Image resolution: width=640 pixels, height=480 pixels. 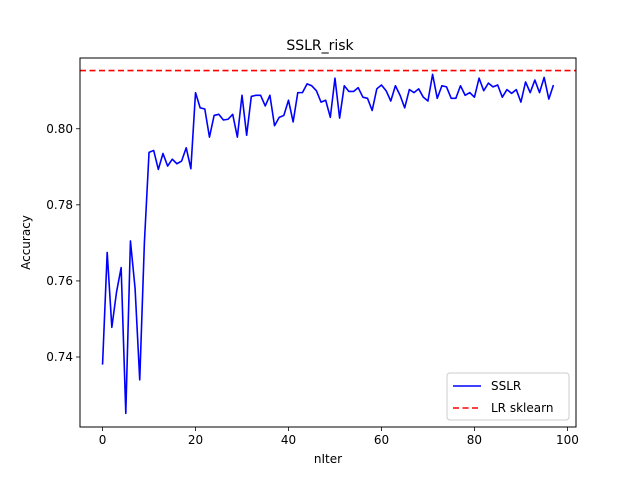 I want to click on x-tick-label: 100, so click(x=567, y=440).